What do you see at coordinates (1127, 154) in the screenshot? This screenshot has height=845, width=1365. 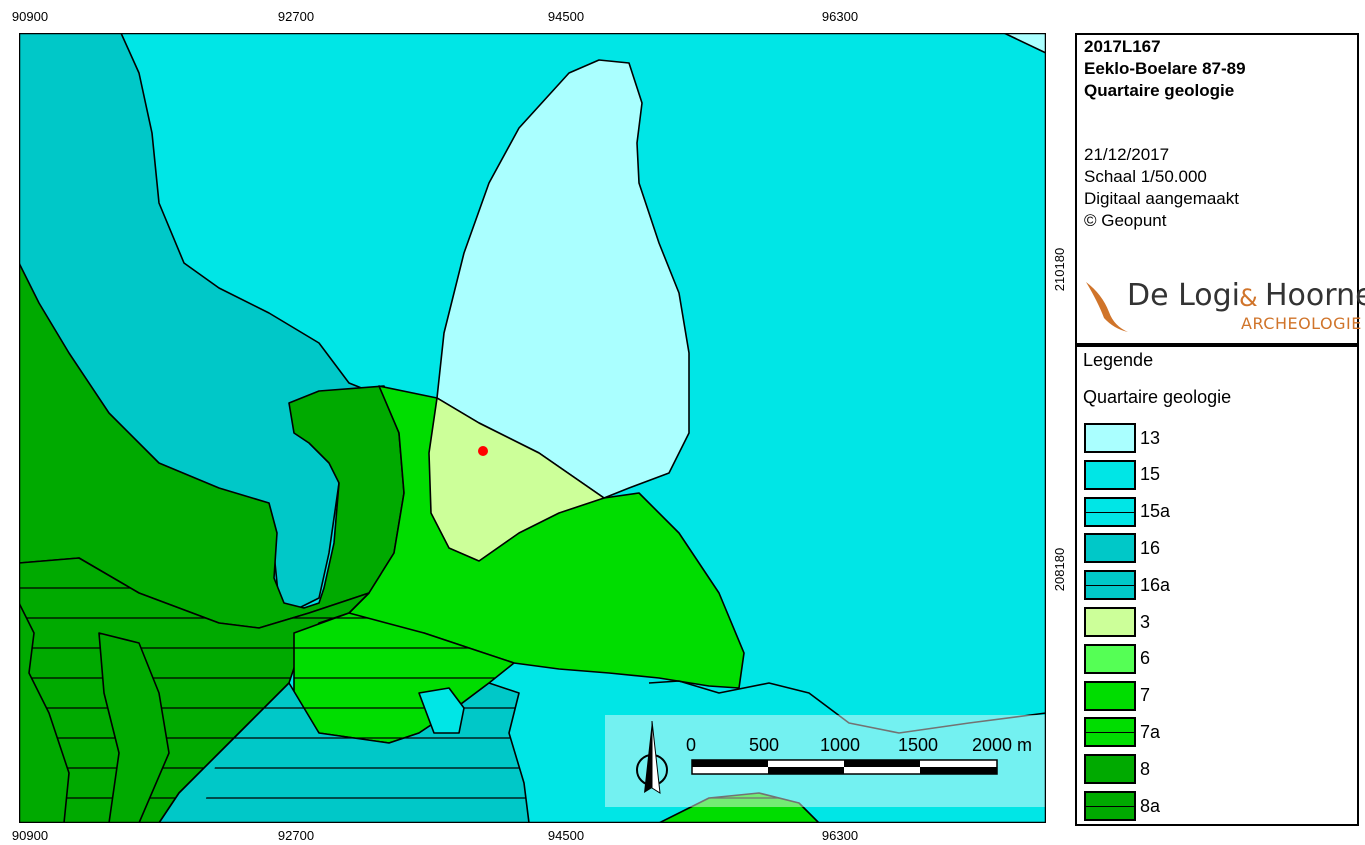 I see `map-date: 21/12/2017` at bounding box center [1127, 154].